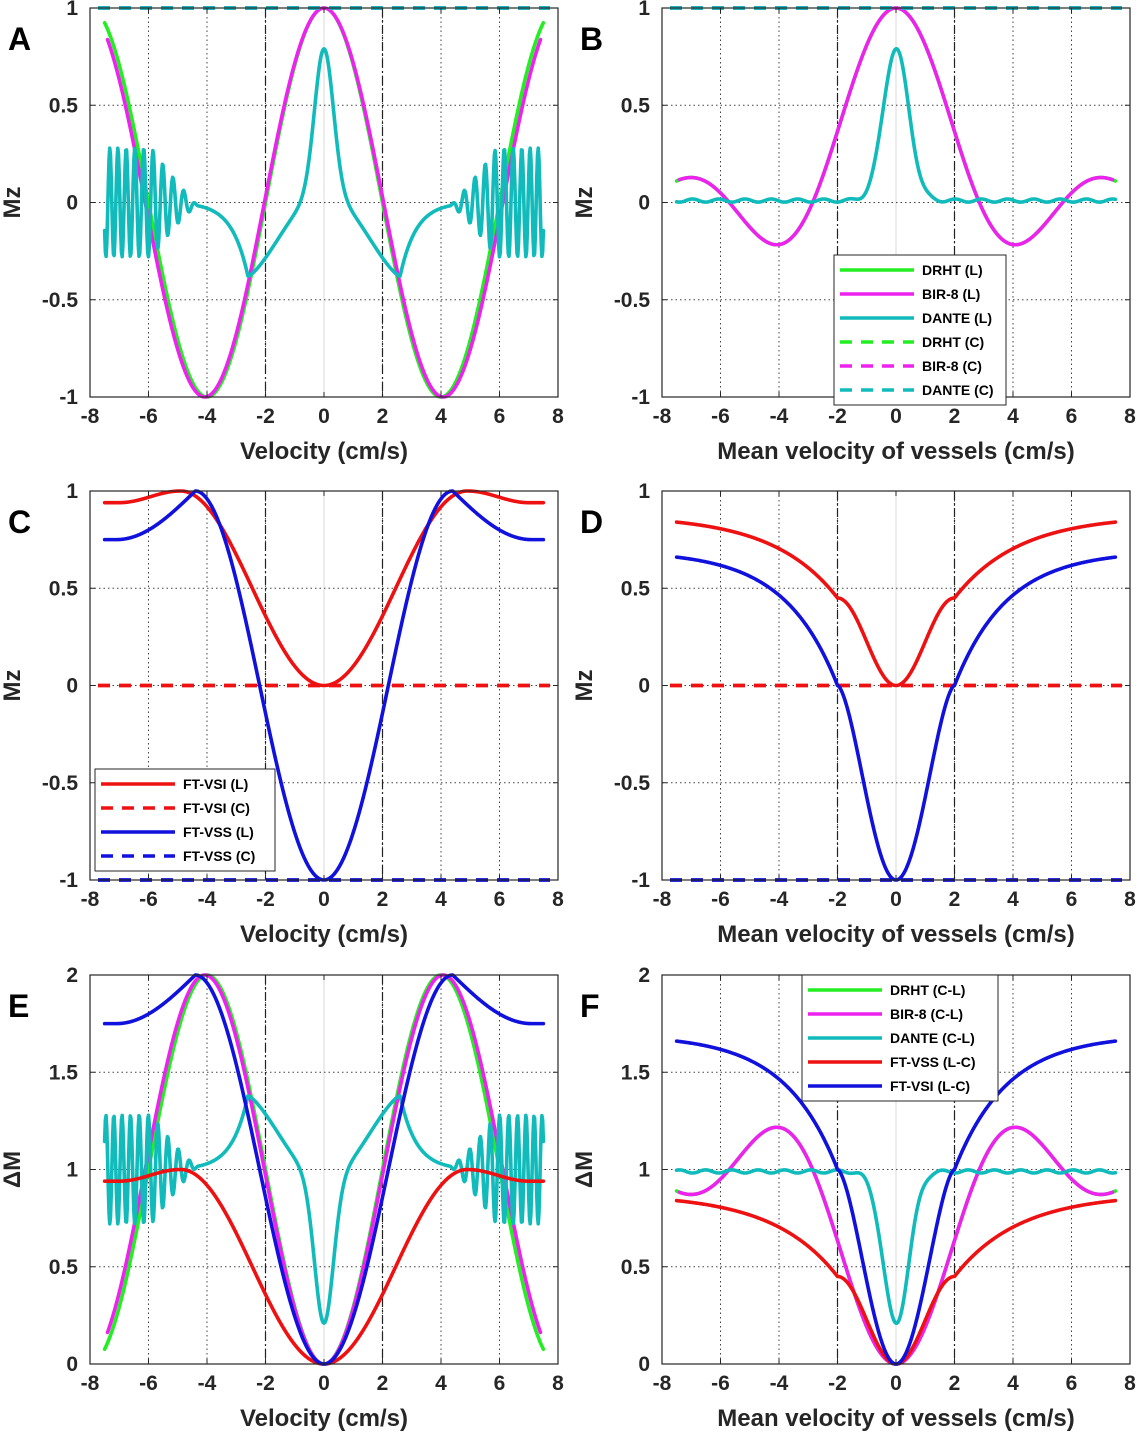  Describe the element at coordinates (927, 990) in the screenshot. I see `legend-entry: DRHT (C-L)` at that location.